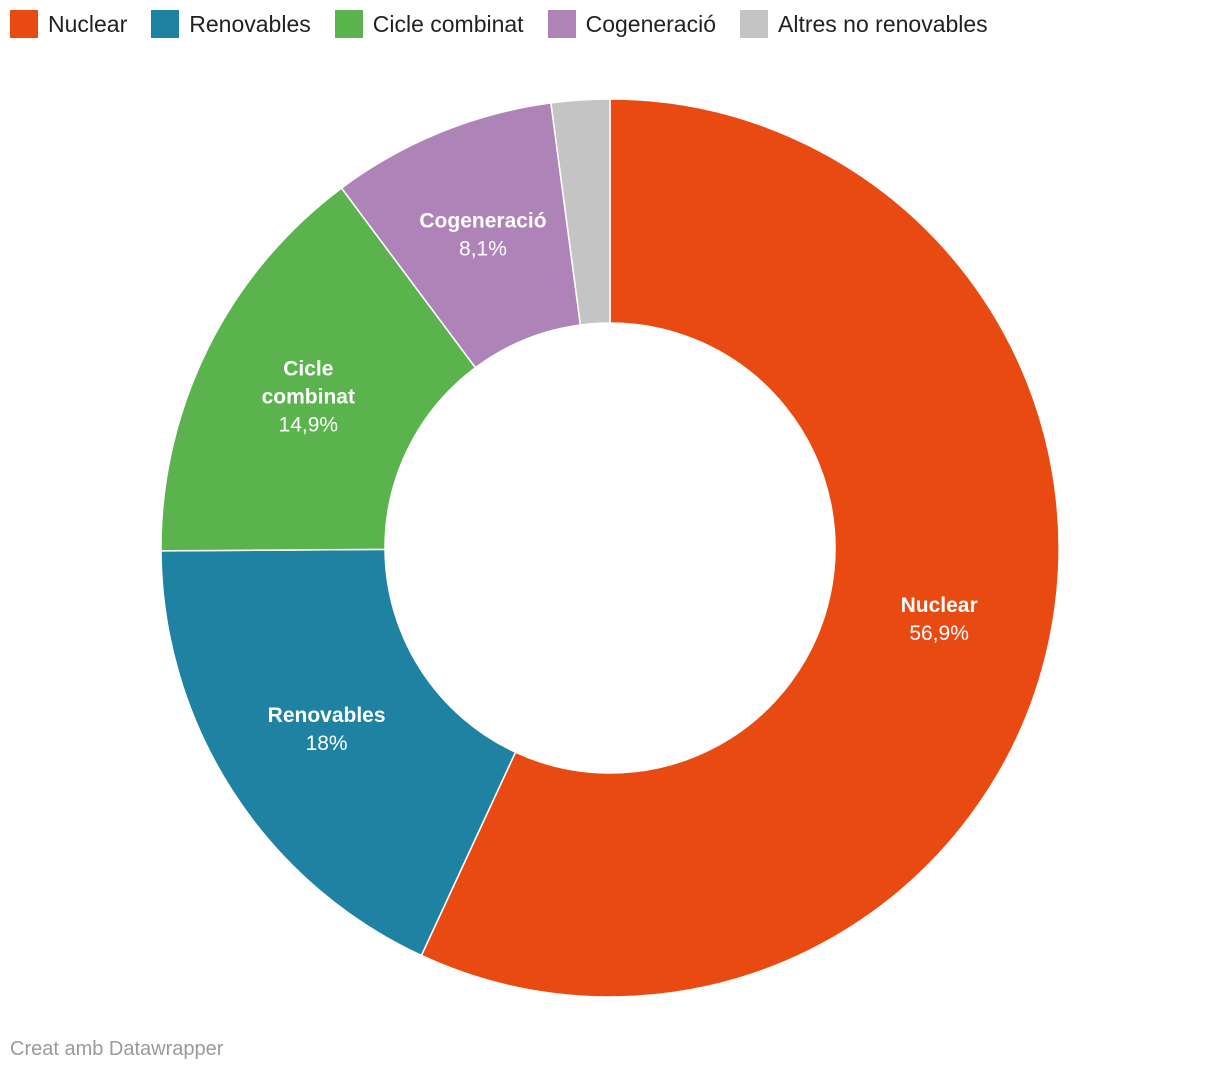 The width and height of the screenshot is (1220, 1079). I want to click on legend-item: Cicle combinat, so click(429, 24).